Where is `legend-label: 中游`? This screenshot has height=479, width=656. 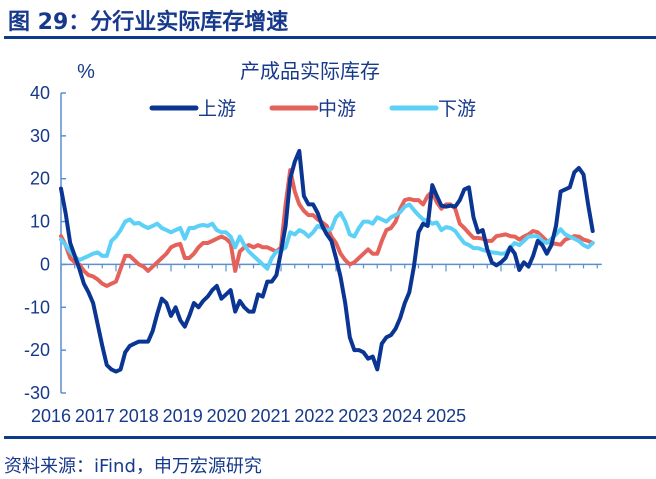
legend-label: 中游 is located at coordinates (337, 109).